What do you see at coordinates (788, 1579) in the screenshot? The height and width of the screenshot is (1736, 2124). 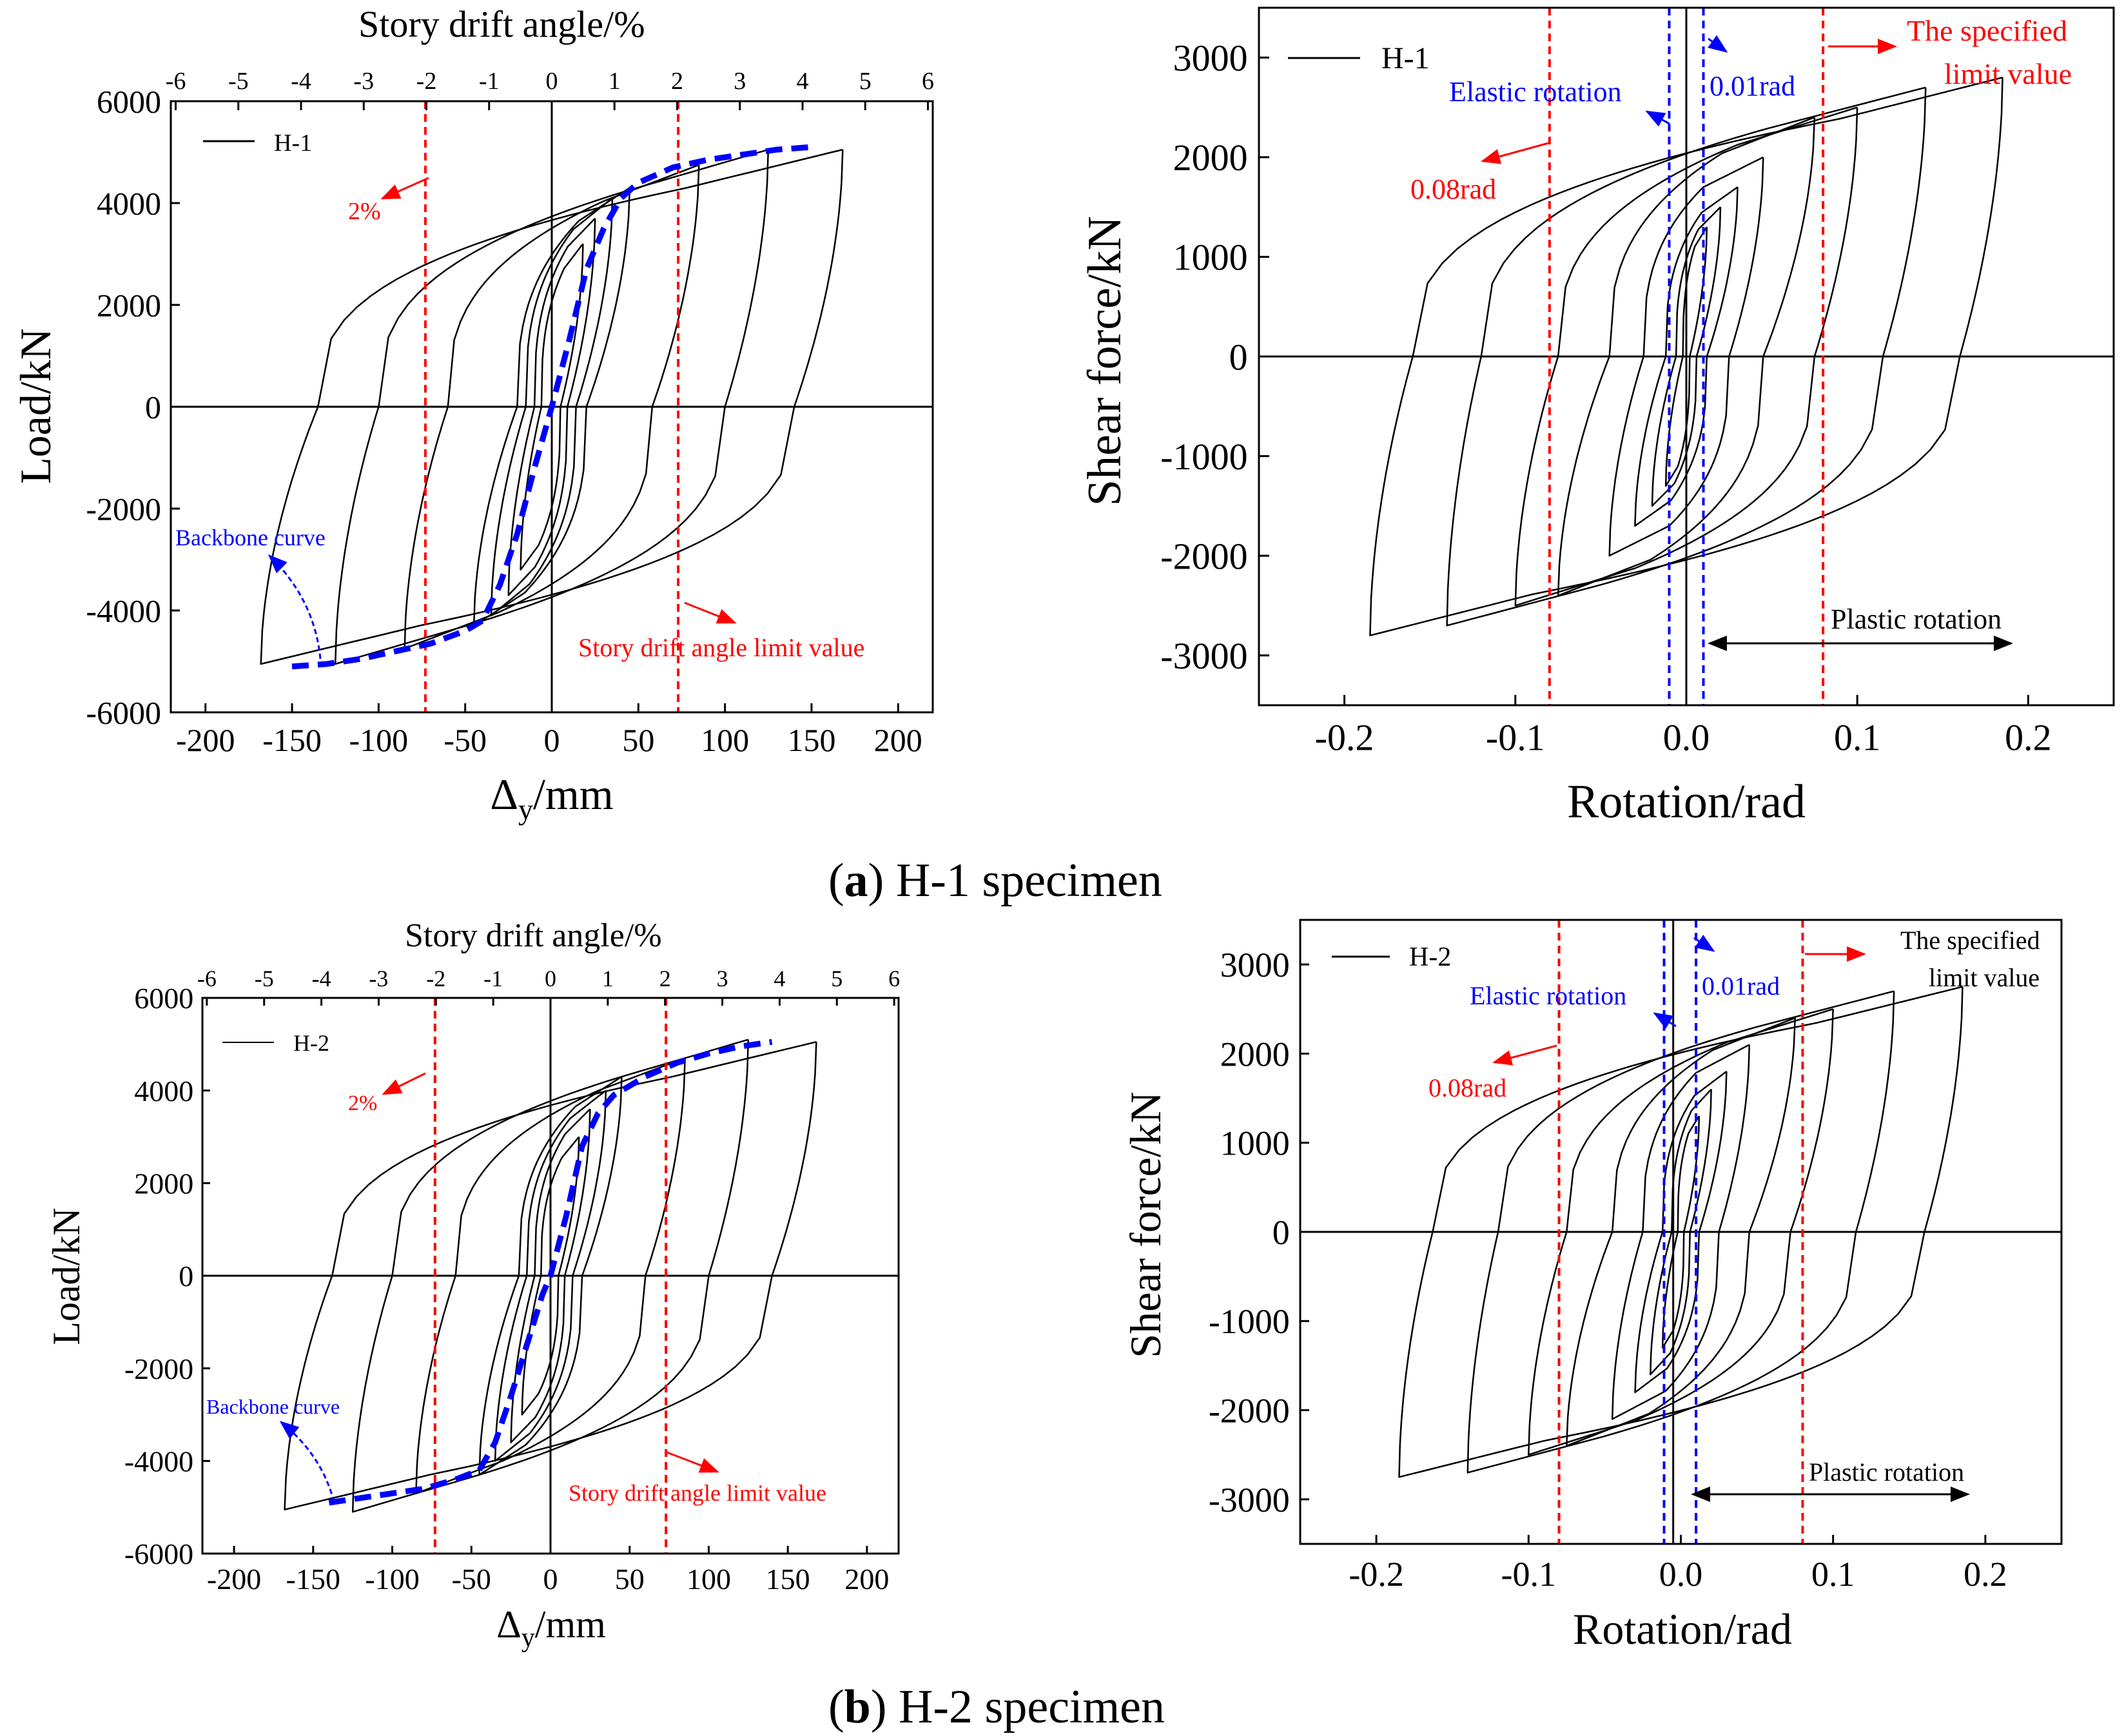 I see `x-tick-label: 150` at bounding box center [788, 1579].